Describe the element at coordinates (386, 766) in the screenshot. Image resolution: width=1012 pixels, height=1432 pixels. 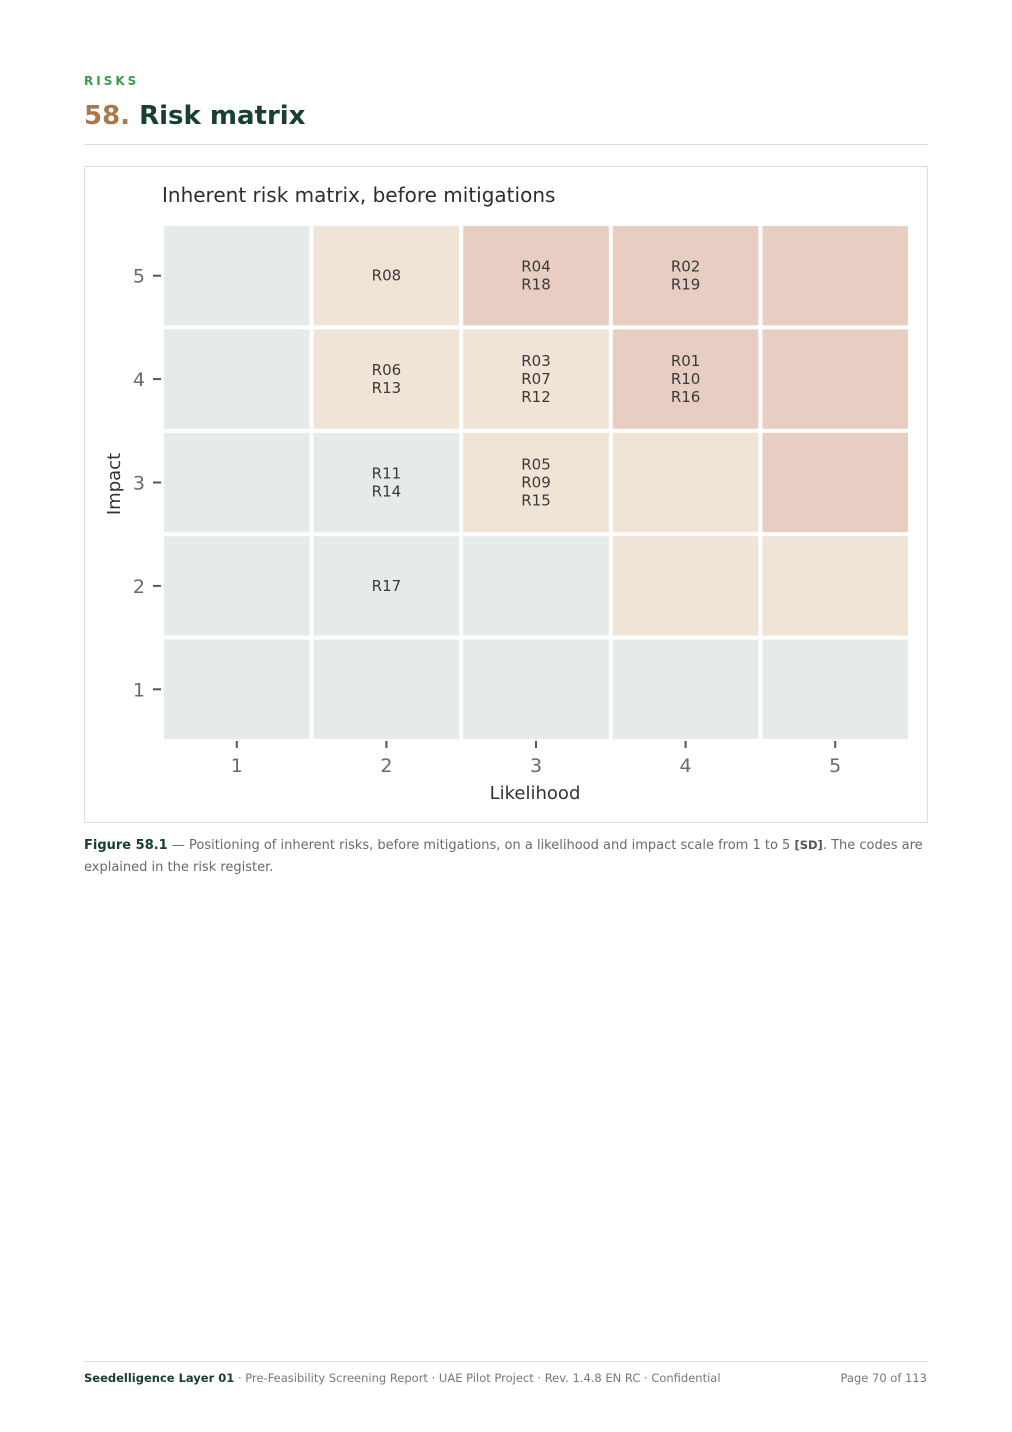
I see `x-tick-label-2: 2` at that location.